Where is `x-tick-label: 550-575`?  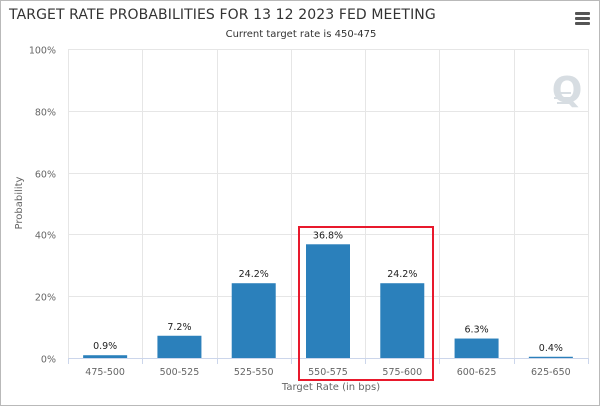 x-tick-label: 550-575 is located at coordinates (328, 372).